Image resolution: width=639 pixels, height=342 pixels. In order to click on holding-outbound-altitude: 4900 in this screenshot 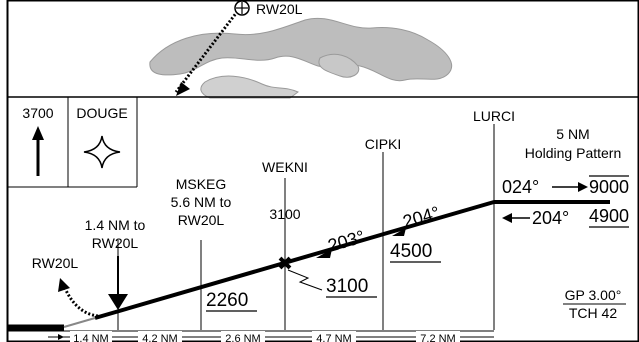, I will do `click(609, 216)`.